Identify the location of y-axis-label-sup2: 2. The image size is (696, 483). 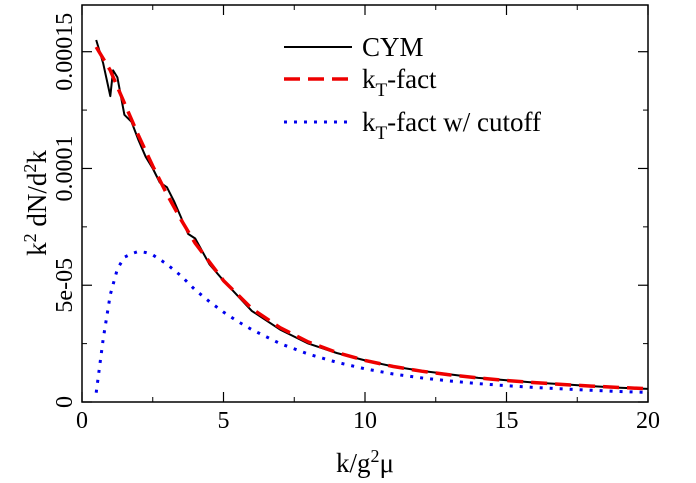
(30, 168).